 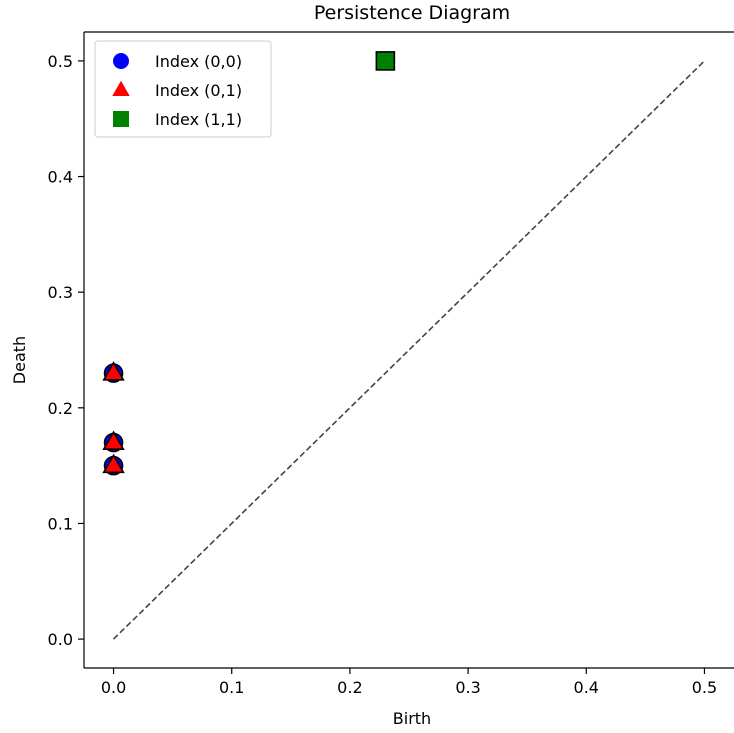 I want to click on legend: Index (0,0) Index (0,1) Index (1,1), so click(x=183, y=89).